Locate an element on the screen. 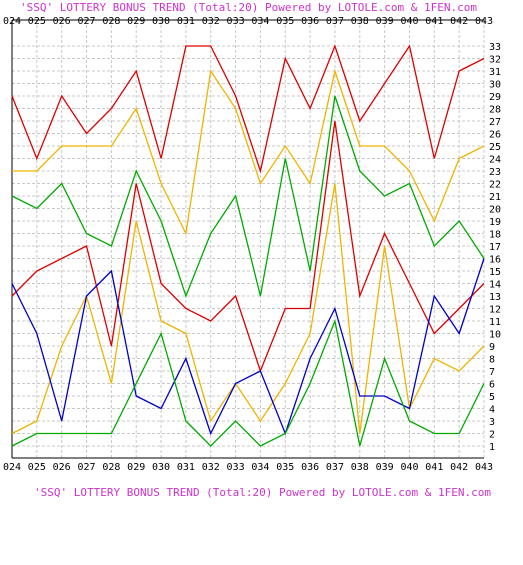  y-tick-label: 29 is located at coordinates (495, 97).